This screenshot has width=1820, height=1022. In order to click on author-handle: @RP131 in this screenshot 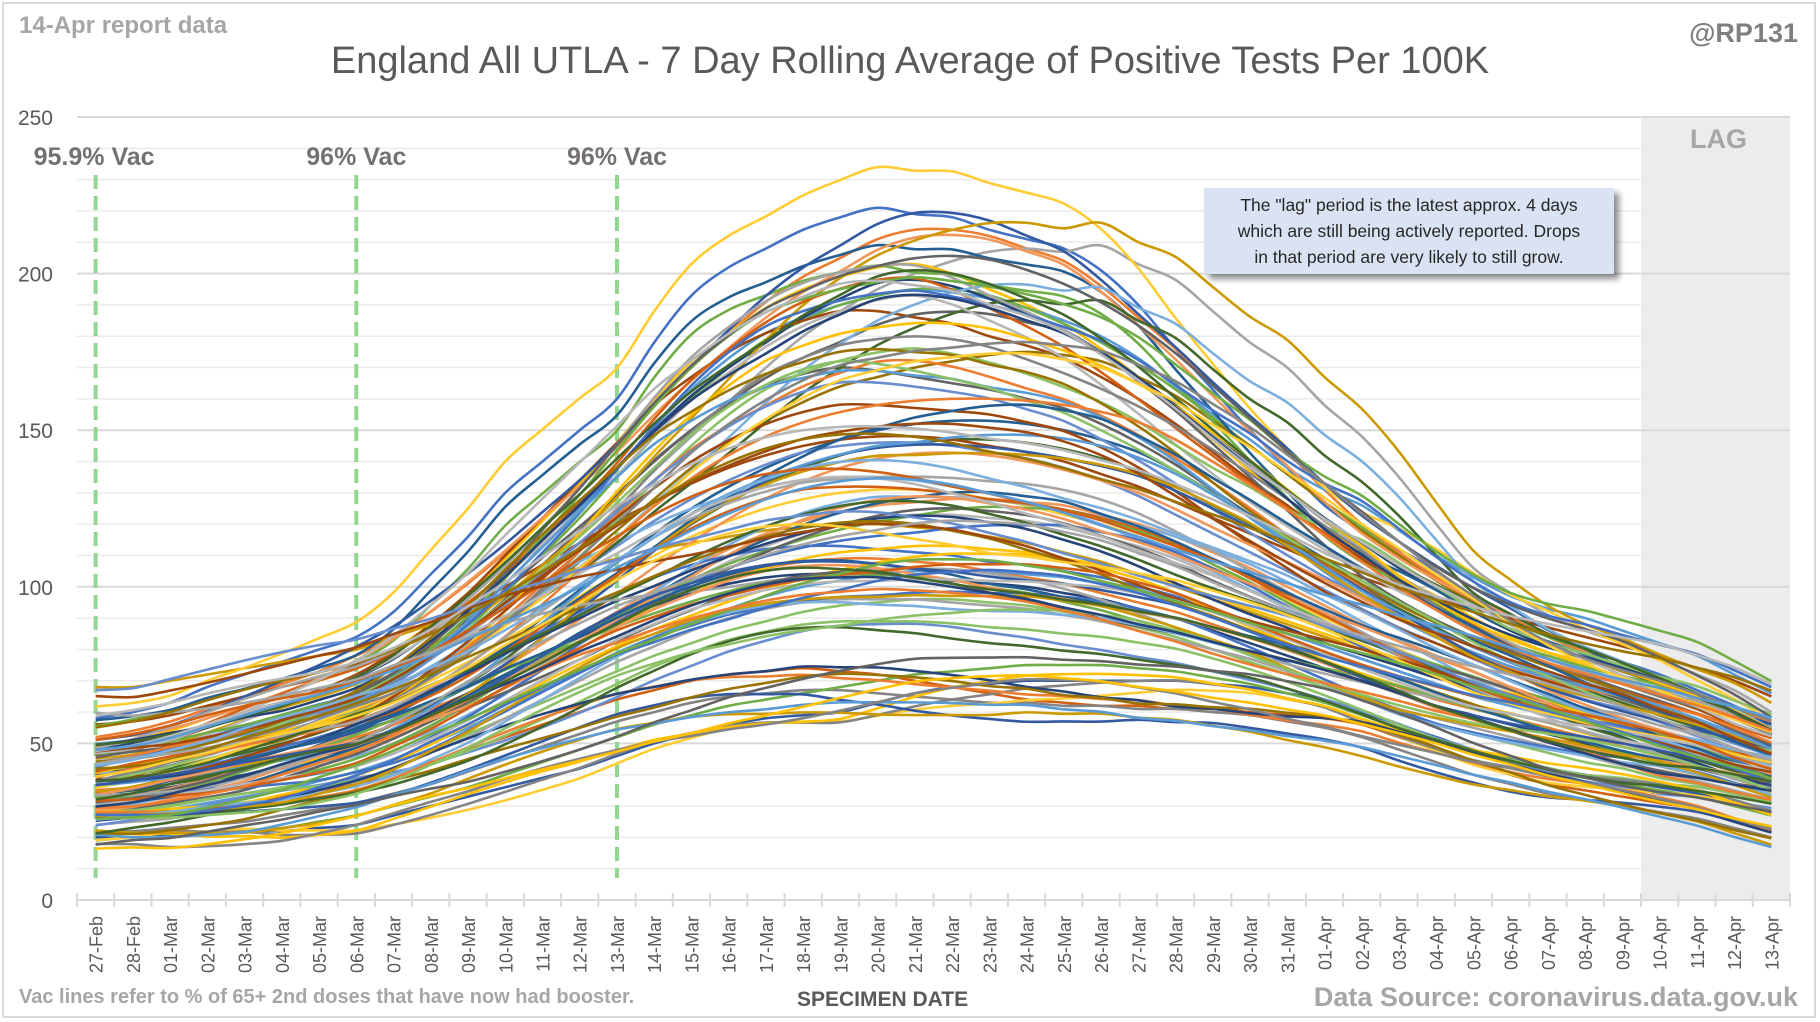, I will do `click(1743, 33)`.